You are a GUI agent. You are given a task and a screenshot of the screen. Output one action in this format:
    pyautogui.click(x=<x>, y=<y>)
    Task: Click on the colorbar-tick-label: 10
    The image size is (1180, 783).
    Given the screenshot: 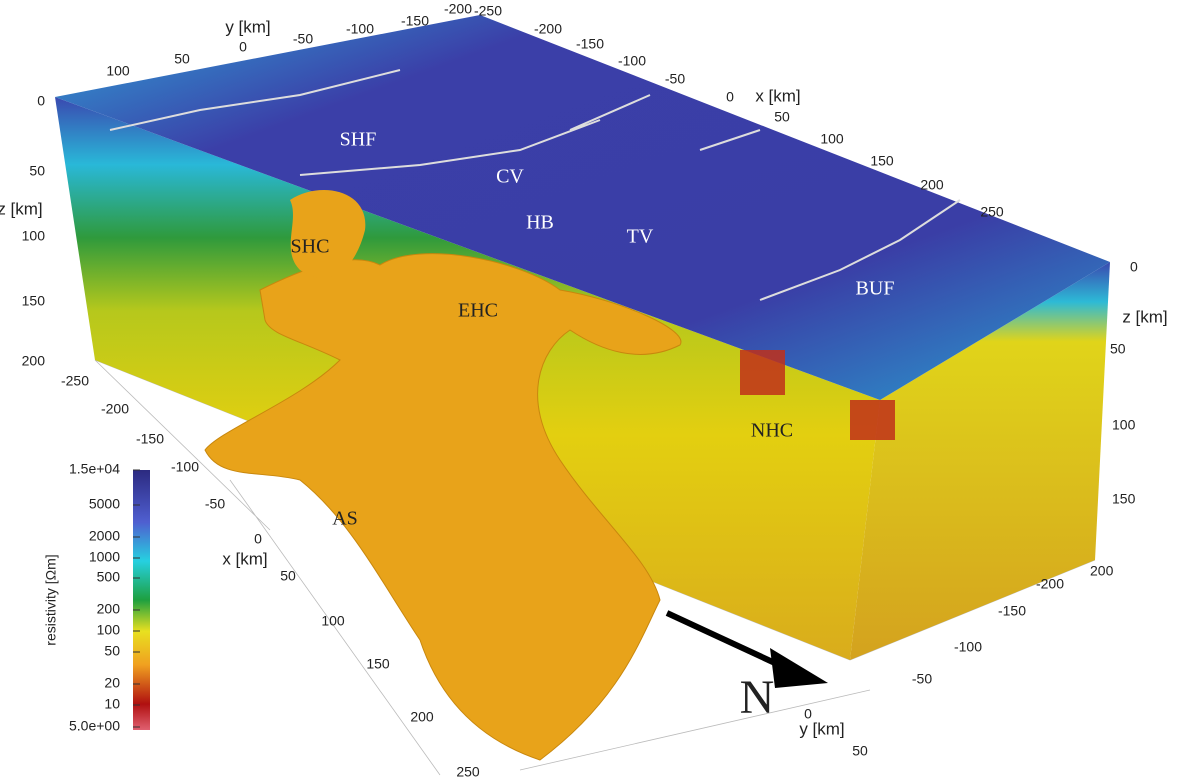 What is the action you would take?
    pyautogui.click(x=112, y=704)
    